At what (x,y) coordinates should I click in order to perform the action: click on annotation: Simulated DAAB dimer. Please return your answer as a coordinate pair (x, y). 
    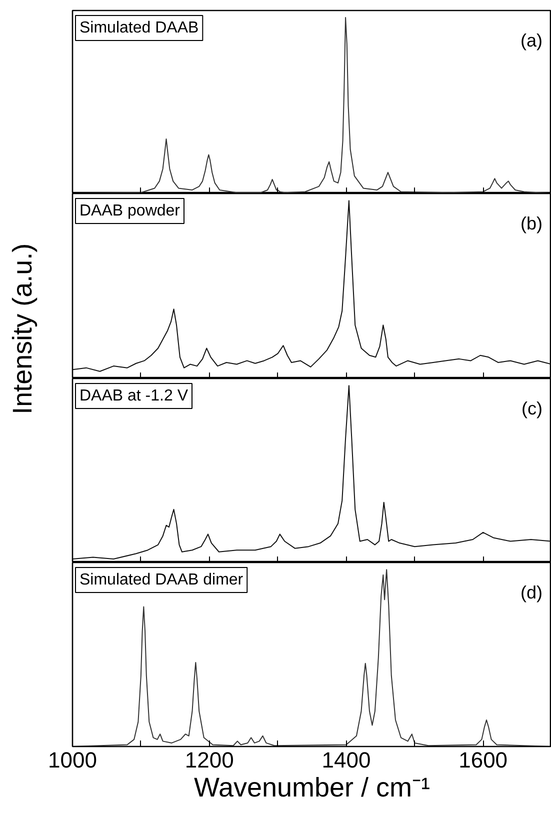
    Looking at the image, I should click on (162, 580).